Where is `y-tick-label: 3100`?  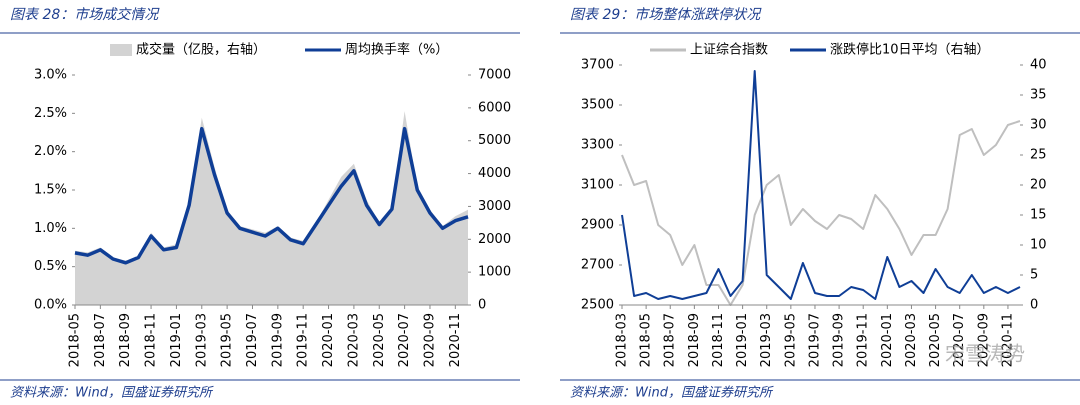 y-tick-label: 3100 is located at coordinates (597, 185).